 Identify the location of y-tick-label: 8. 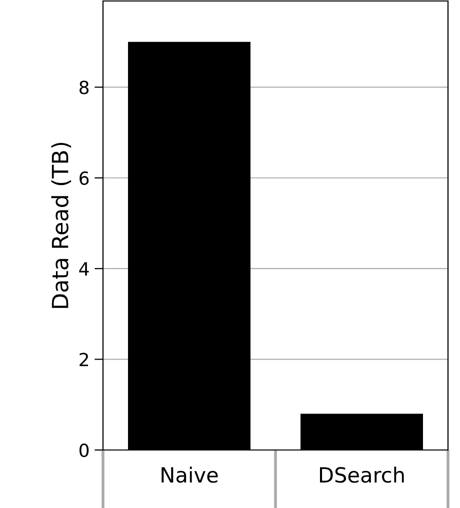
(84, 87).